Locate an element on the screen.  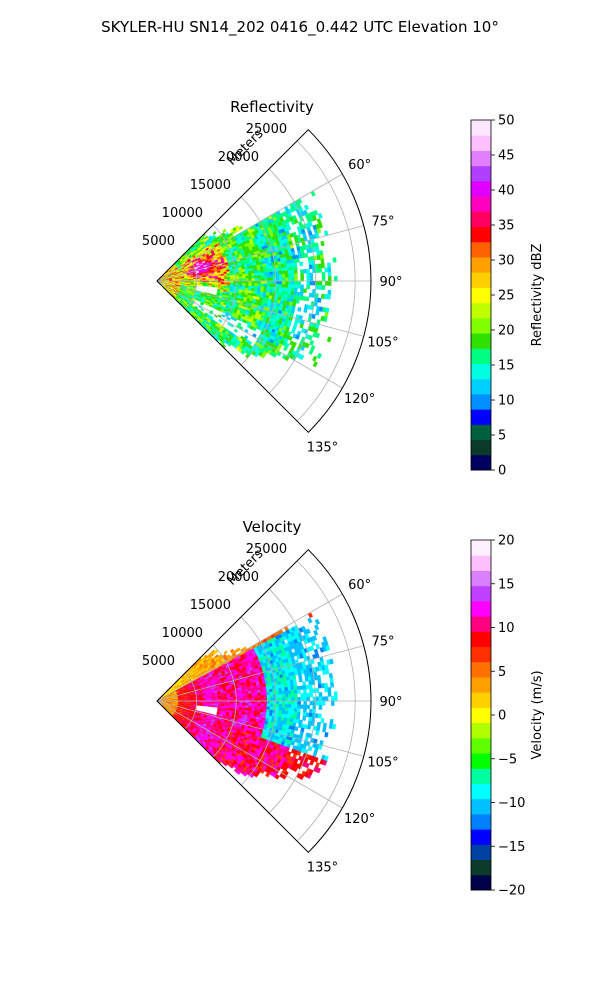
azimuth-tick-label: 75° is located at coordinates (383, 221).